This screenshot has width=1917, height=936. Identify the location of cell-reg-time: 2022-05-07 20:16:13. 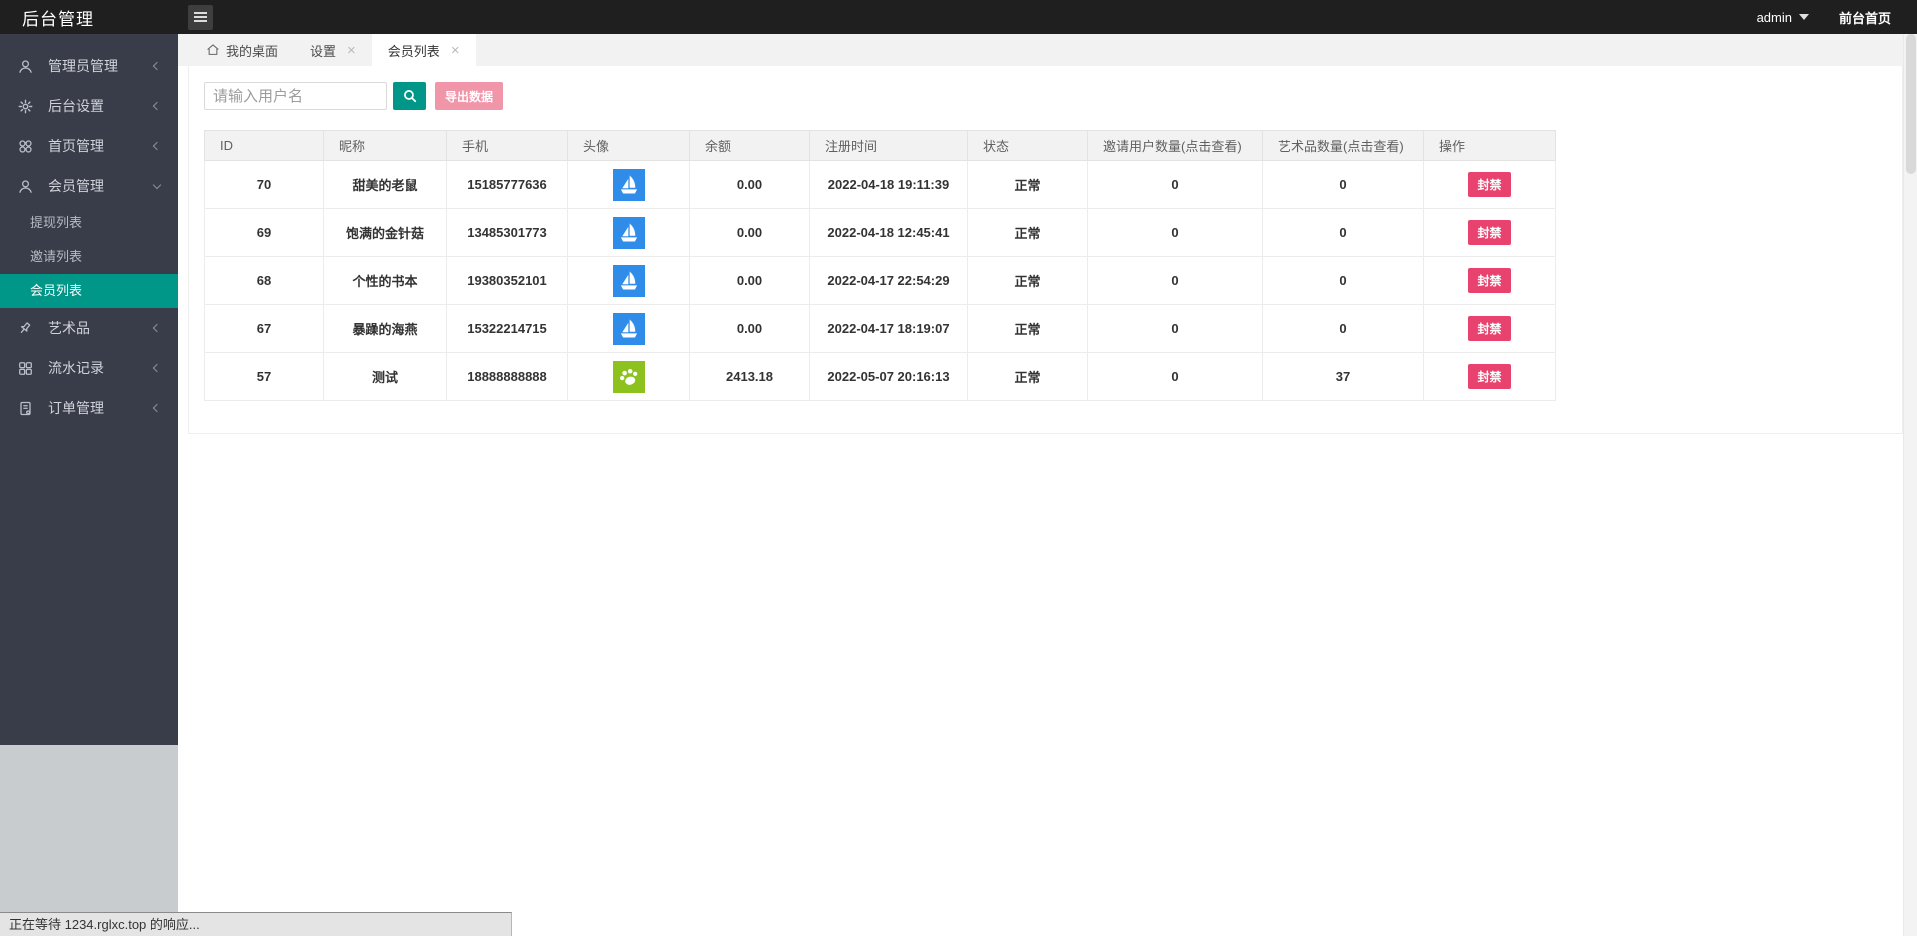
(888, 376).